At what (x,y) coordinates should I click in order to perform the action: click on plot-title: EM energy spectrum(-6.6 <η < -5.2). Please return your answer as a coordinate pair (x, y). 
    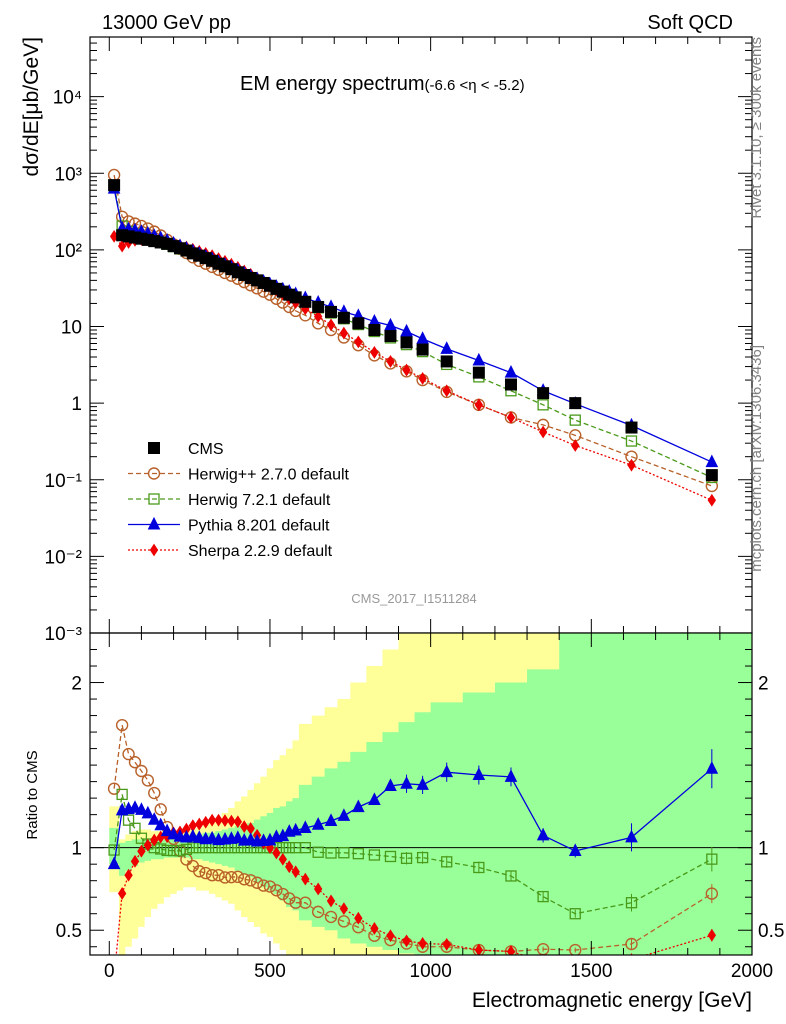
    Looking at the image, I should click on (382, 84).